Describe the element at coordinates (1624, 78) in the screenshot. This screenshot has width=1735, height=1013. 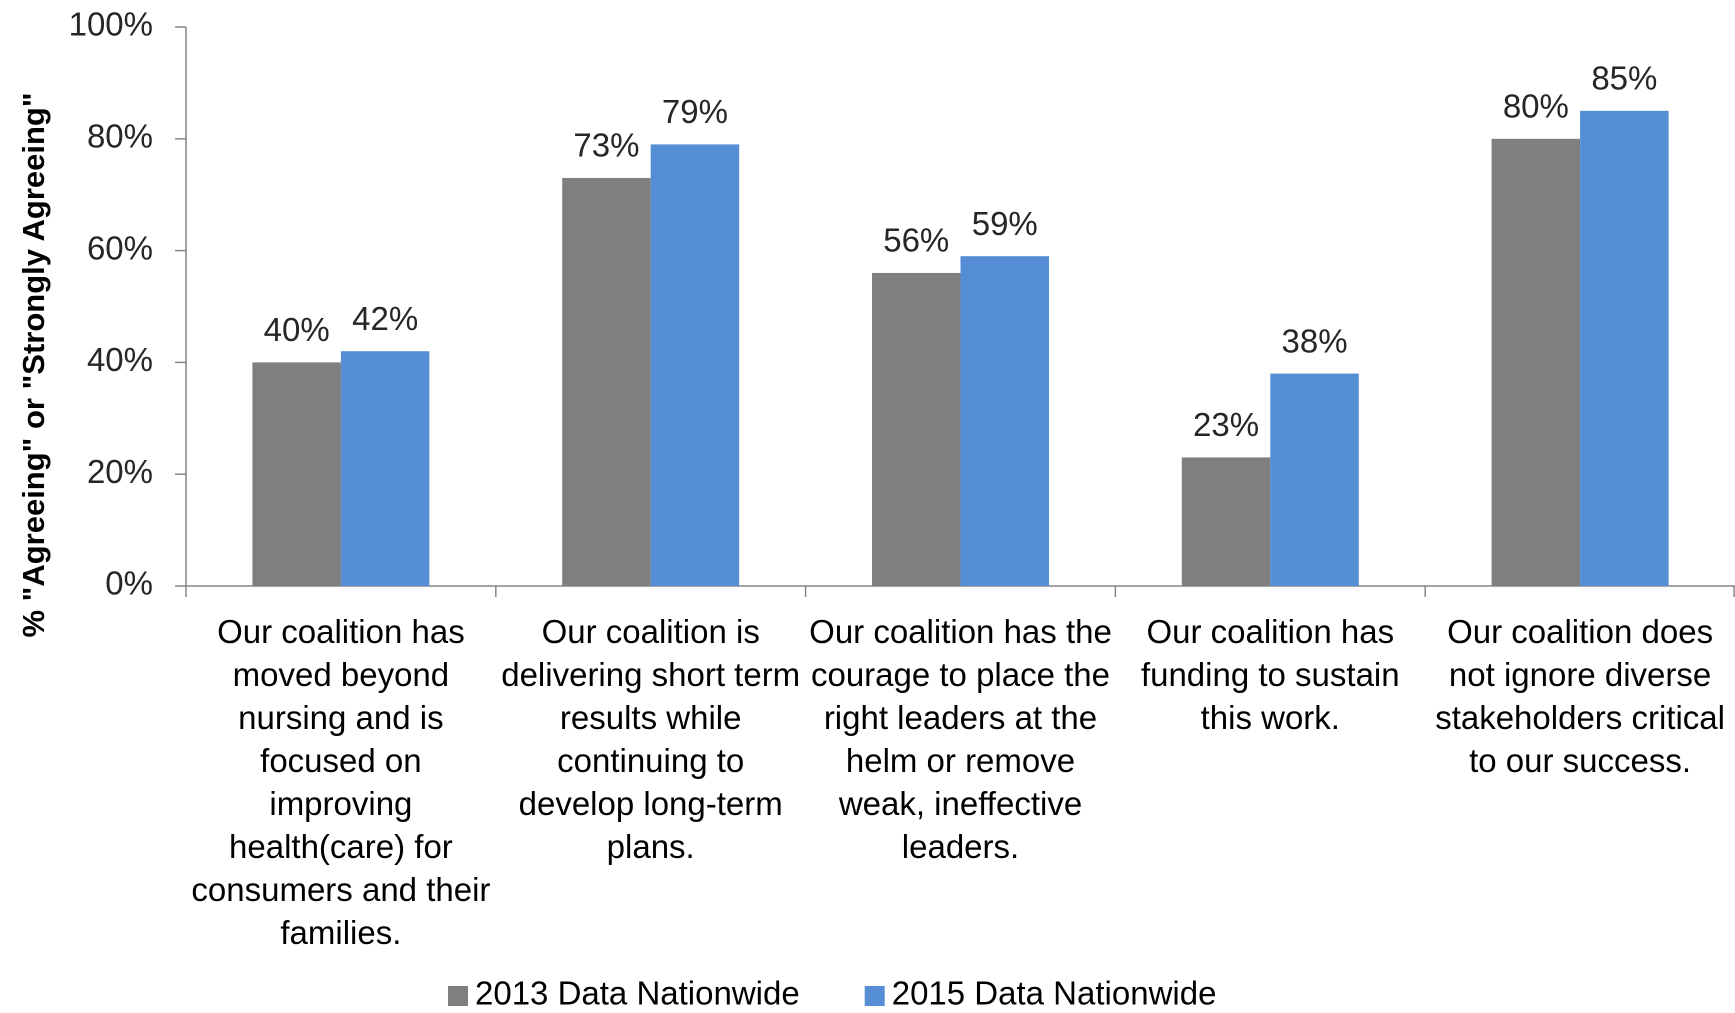
I see `data-label: 85%` at that location.